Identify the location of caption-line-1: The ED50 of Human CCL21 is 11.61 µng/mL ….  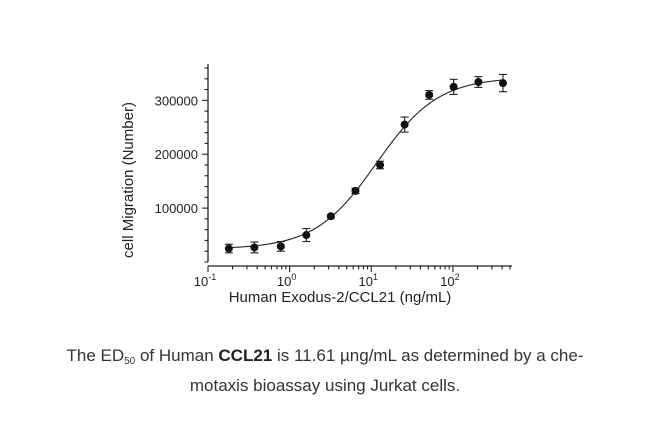
(325, 357).